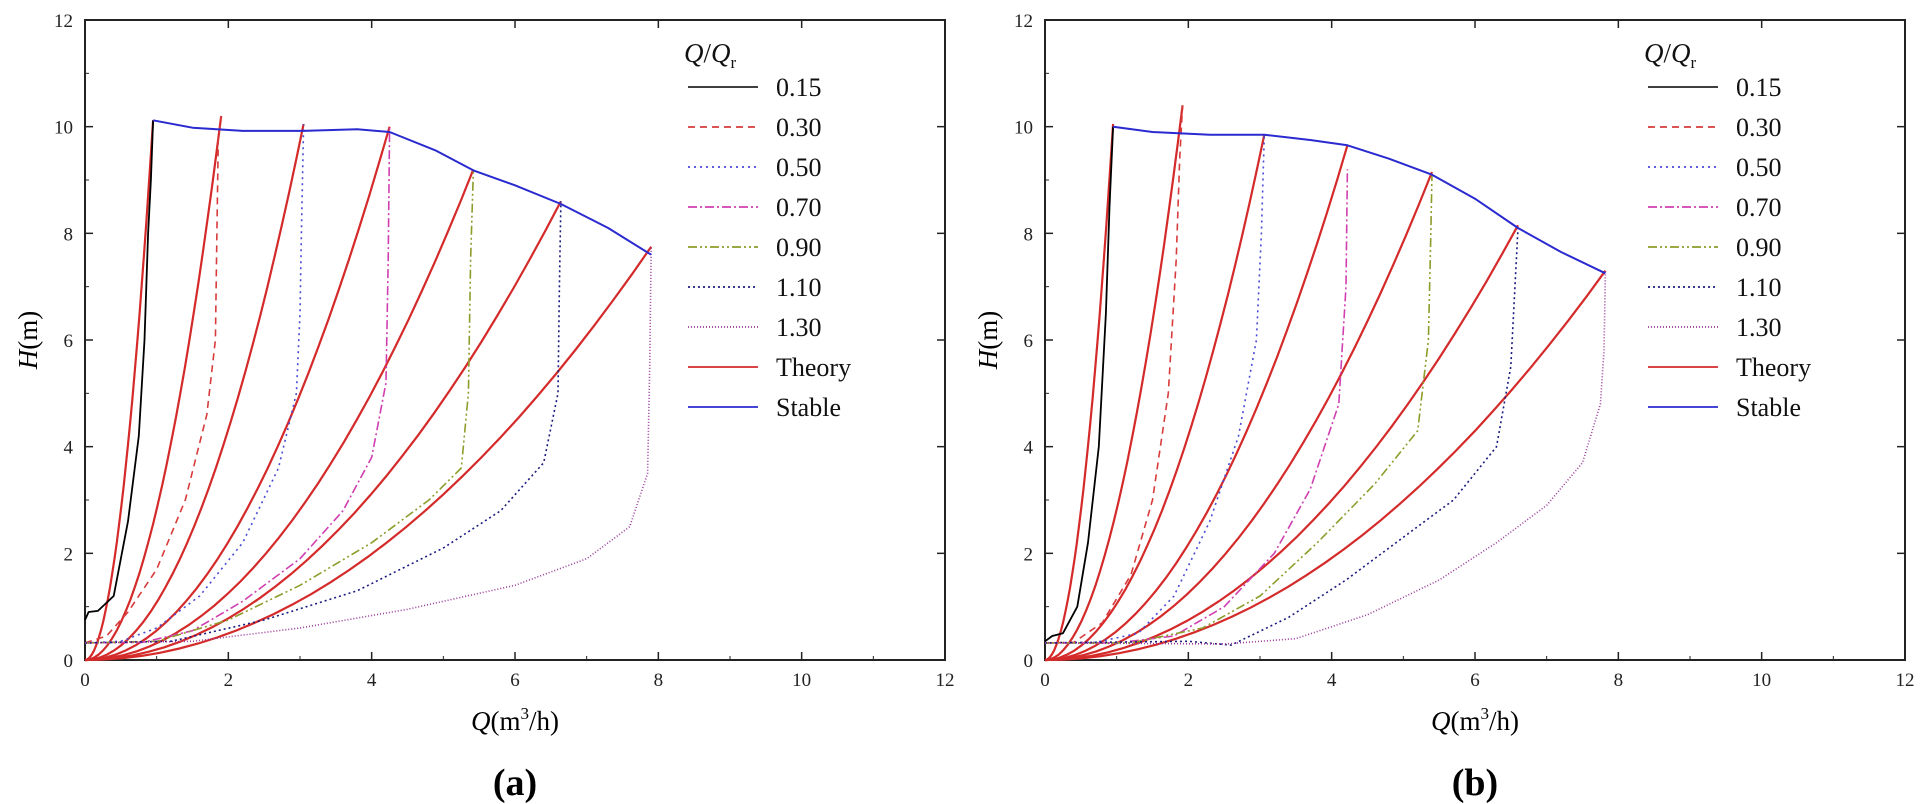 Image resolution: width=1925 pixels, height=804 pixels. Describe the element at coordinates (1029, 554) in the screenshot. I see `y-tick-label: 2` at that location.